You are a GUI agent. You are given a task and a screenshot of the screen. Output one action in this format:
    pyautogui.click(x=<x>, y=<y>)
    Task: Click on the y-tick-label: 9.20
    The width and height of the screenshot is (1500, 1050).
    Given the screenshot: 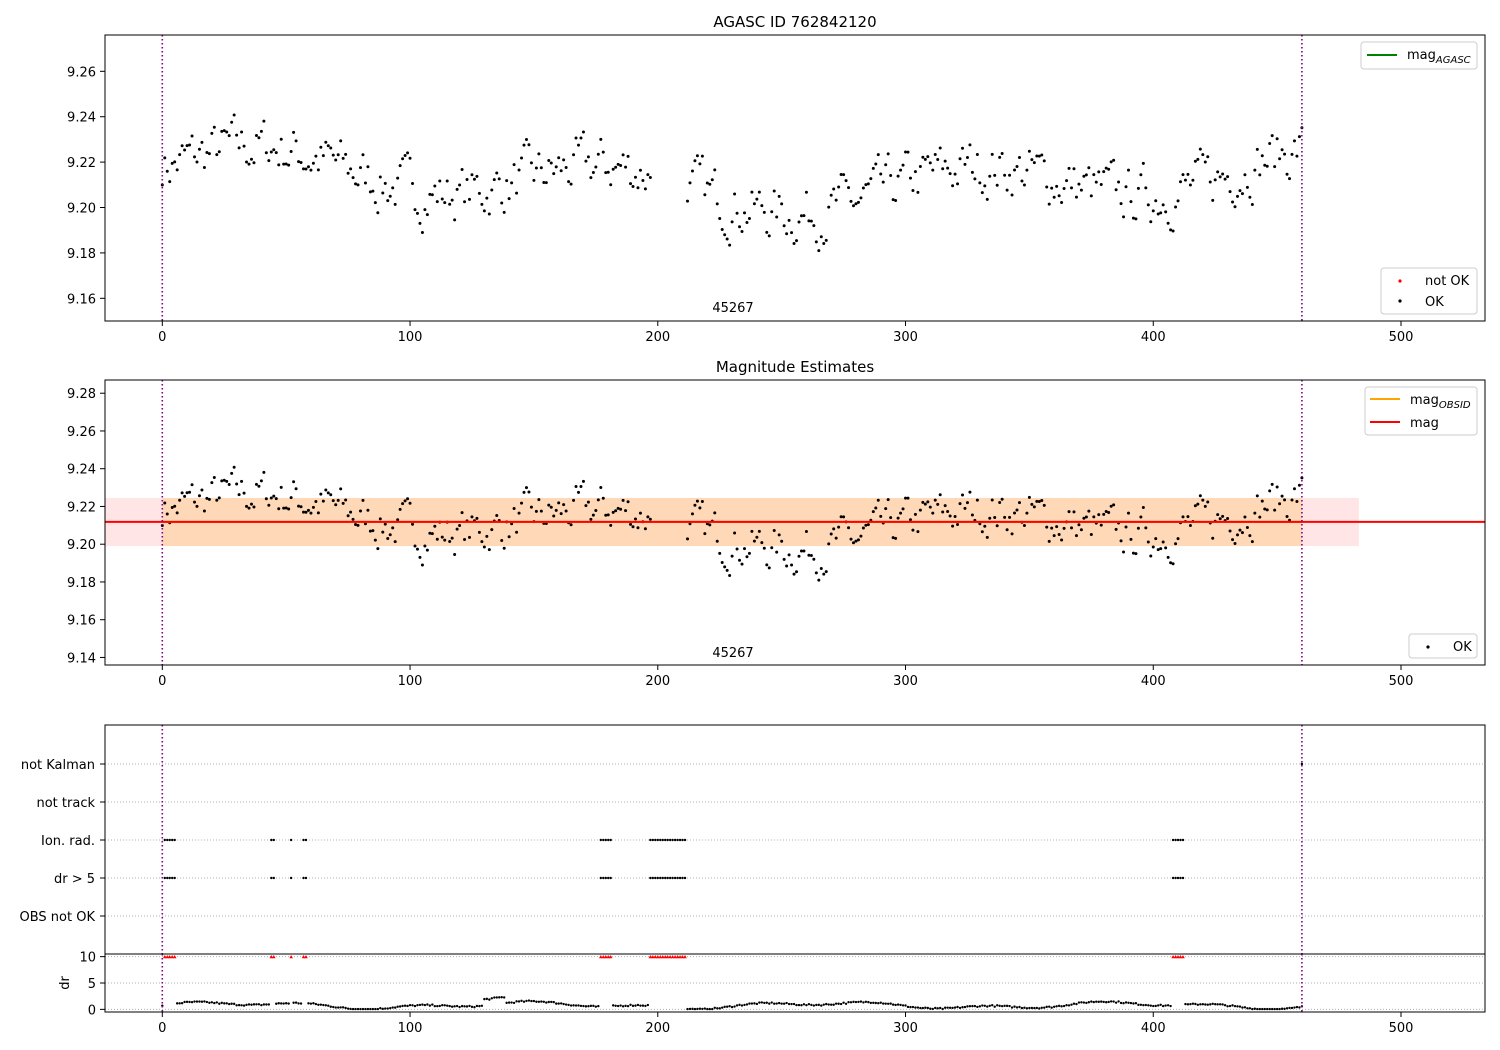 What is the action you would take?
    pyautogui.click(x=81, y=209)
    